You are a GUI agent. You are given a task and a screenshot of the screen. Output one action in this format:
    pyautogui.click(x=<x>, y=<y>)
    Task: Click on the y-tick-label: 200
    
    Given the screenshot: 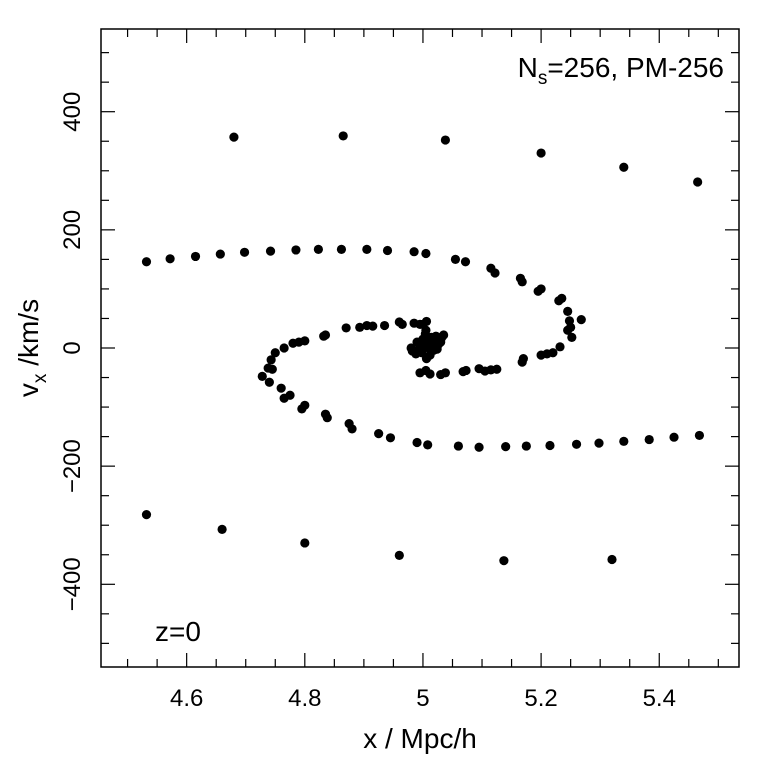 What is the action you would take?
    pyautogui.click(x=72, y=230)
    